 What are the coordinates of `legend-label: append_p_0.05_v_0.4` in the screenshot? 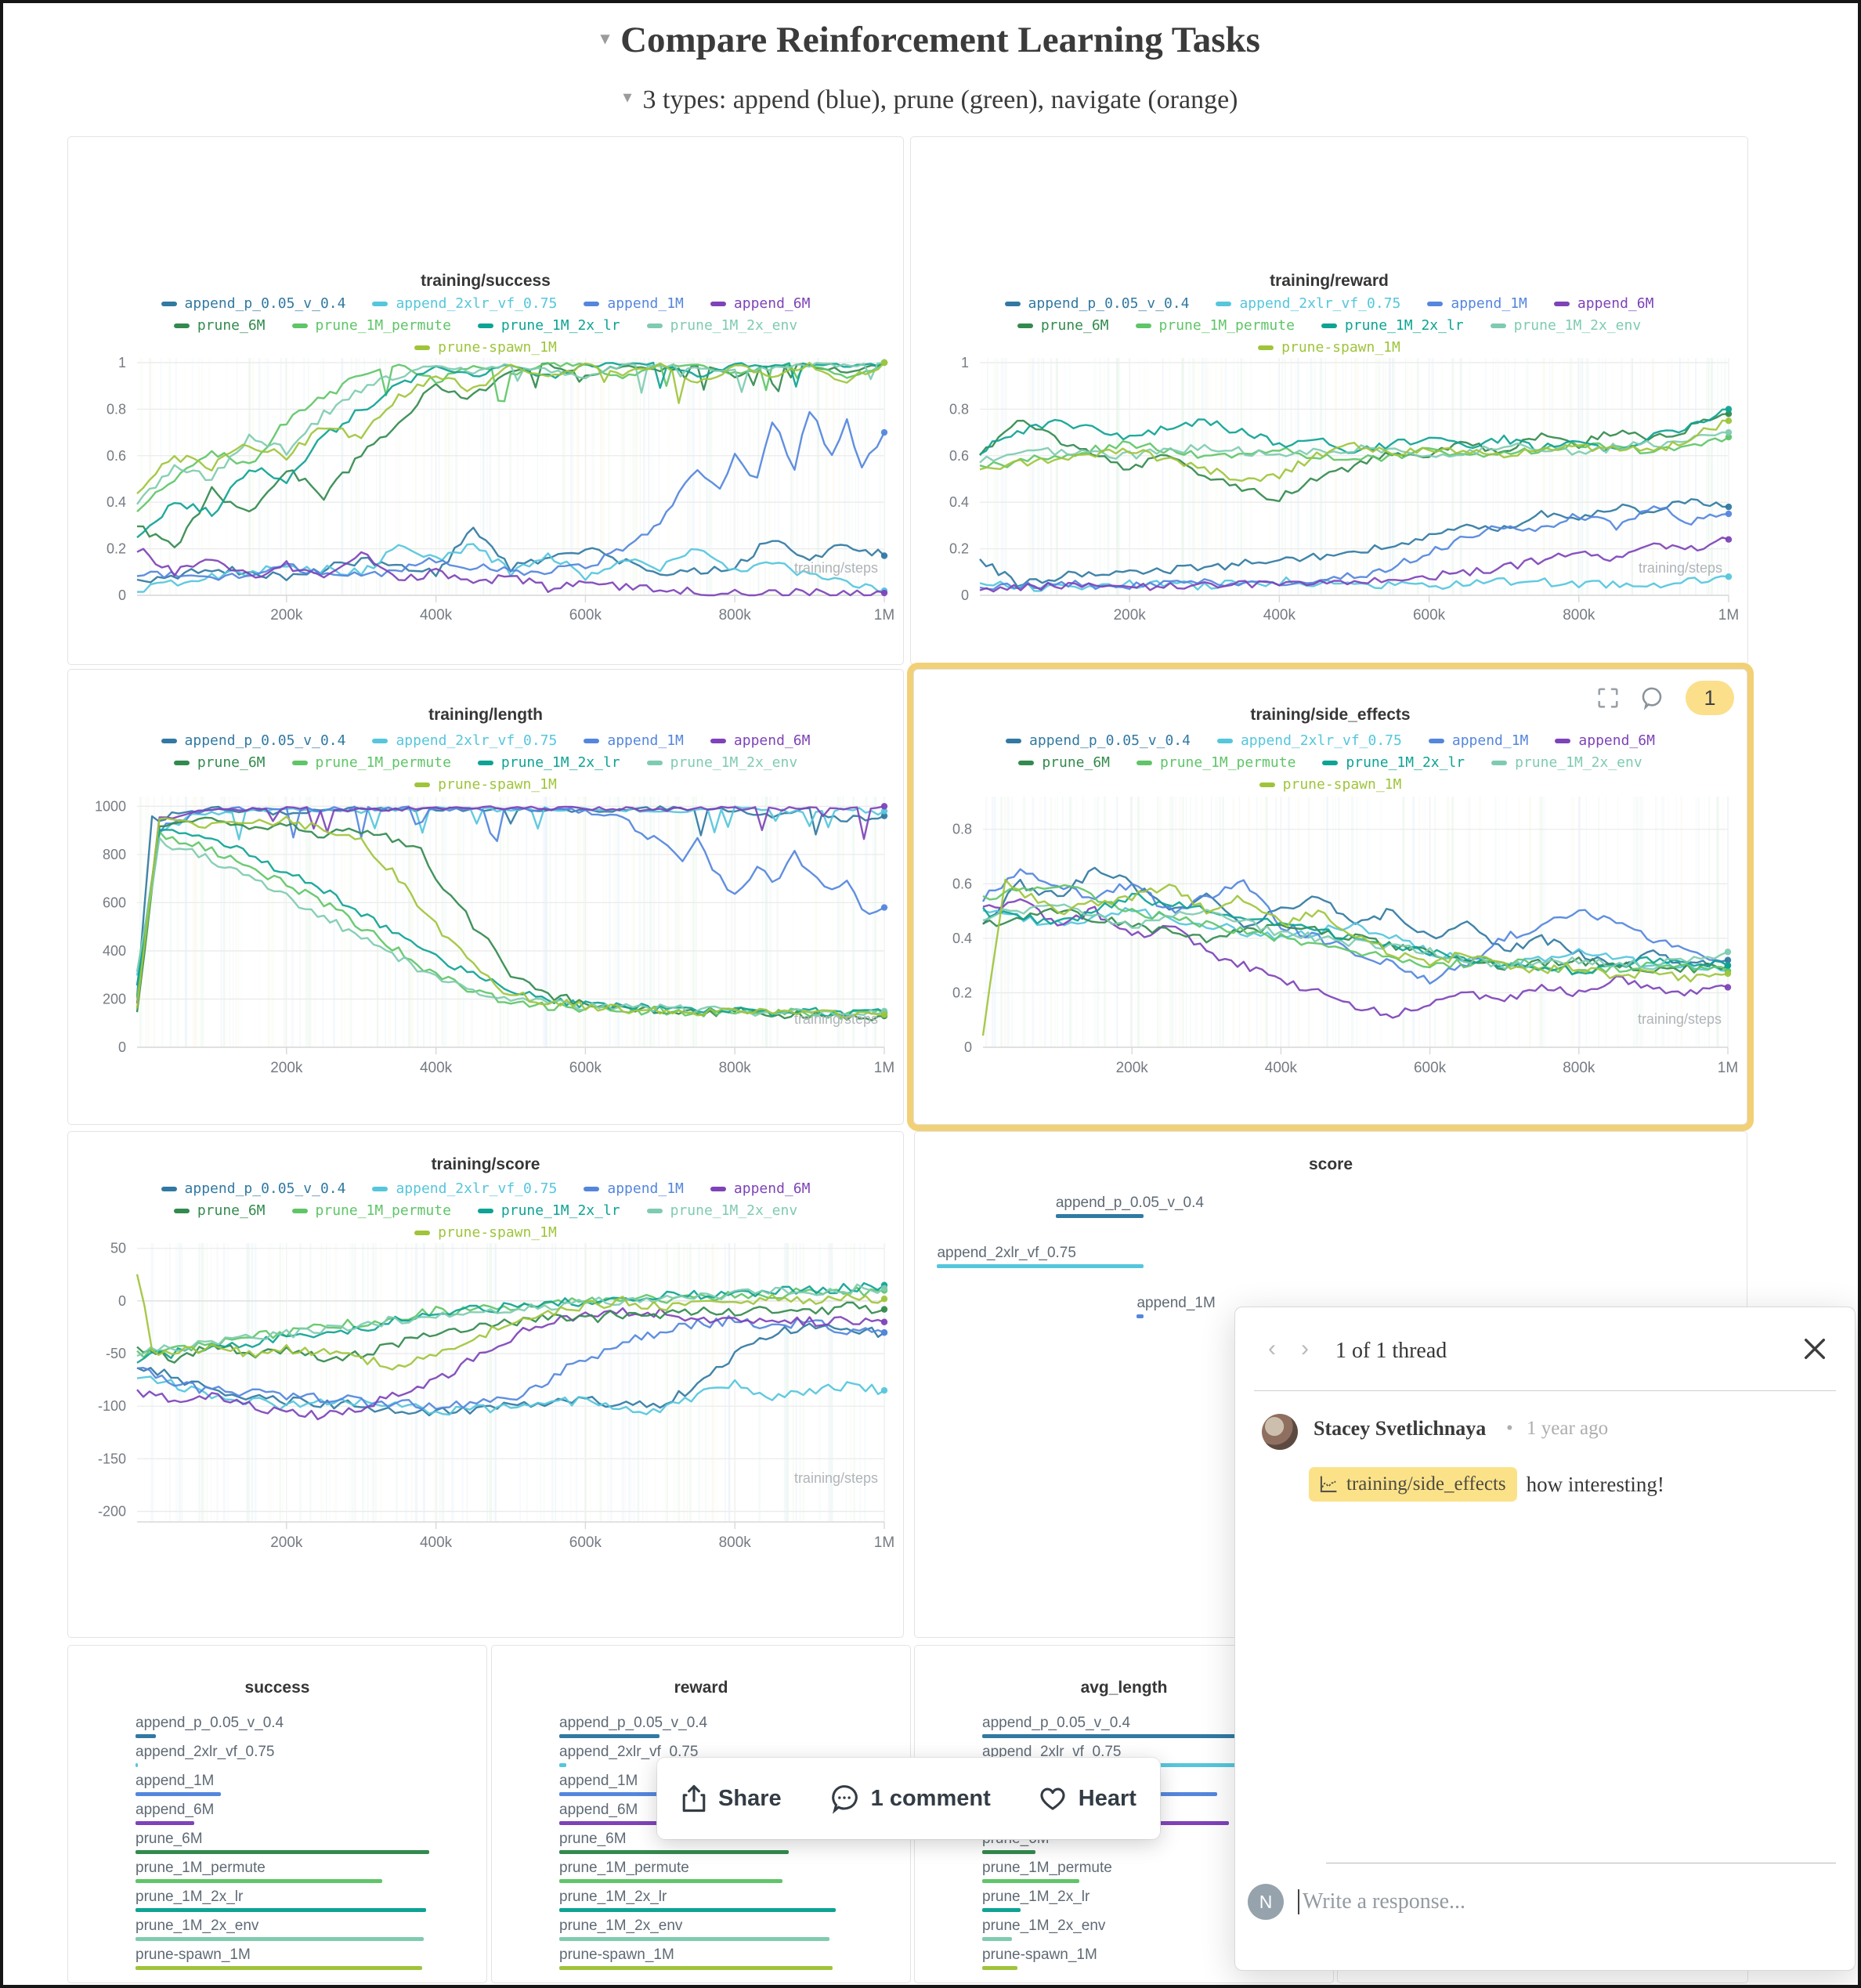 It's located at (1109, 303).